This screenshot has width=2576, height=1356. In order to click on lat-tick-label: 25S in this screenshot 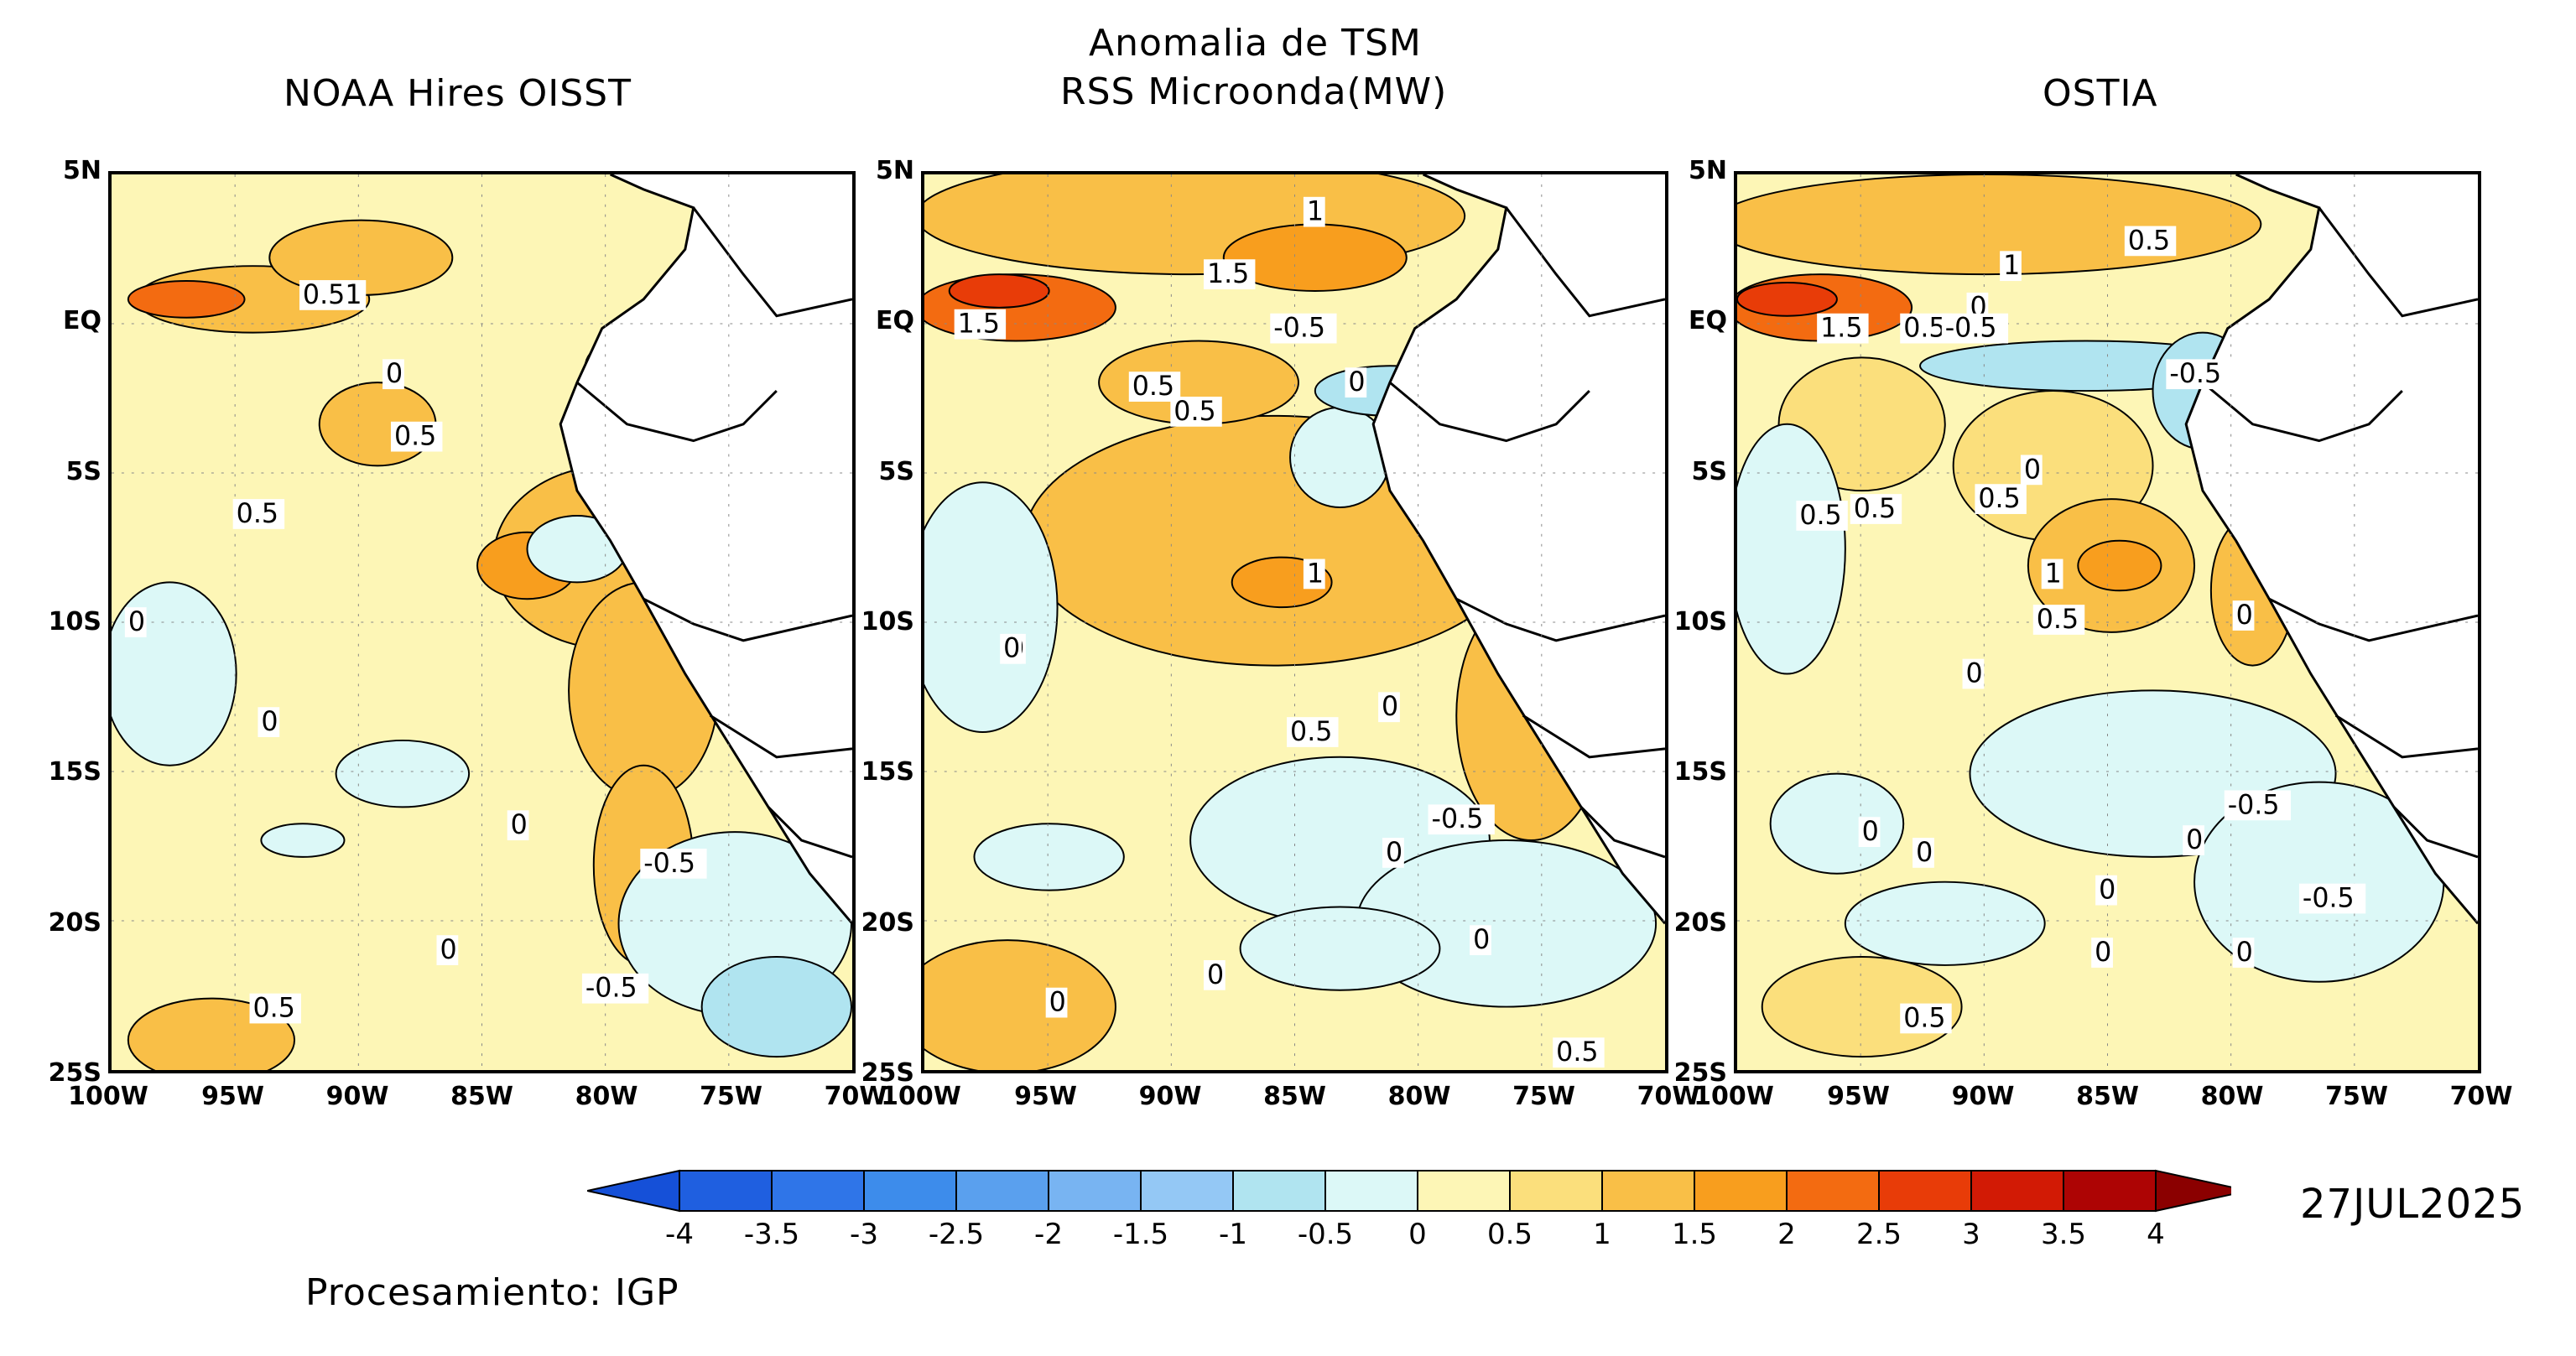, I will do `click(74, 1073)`.